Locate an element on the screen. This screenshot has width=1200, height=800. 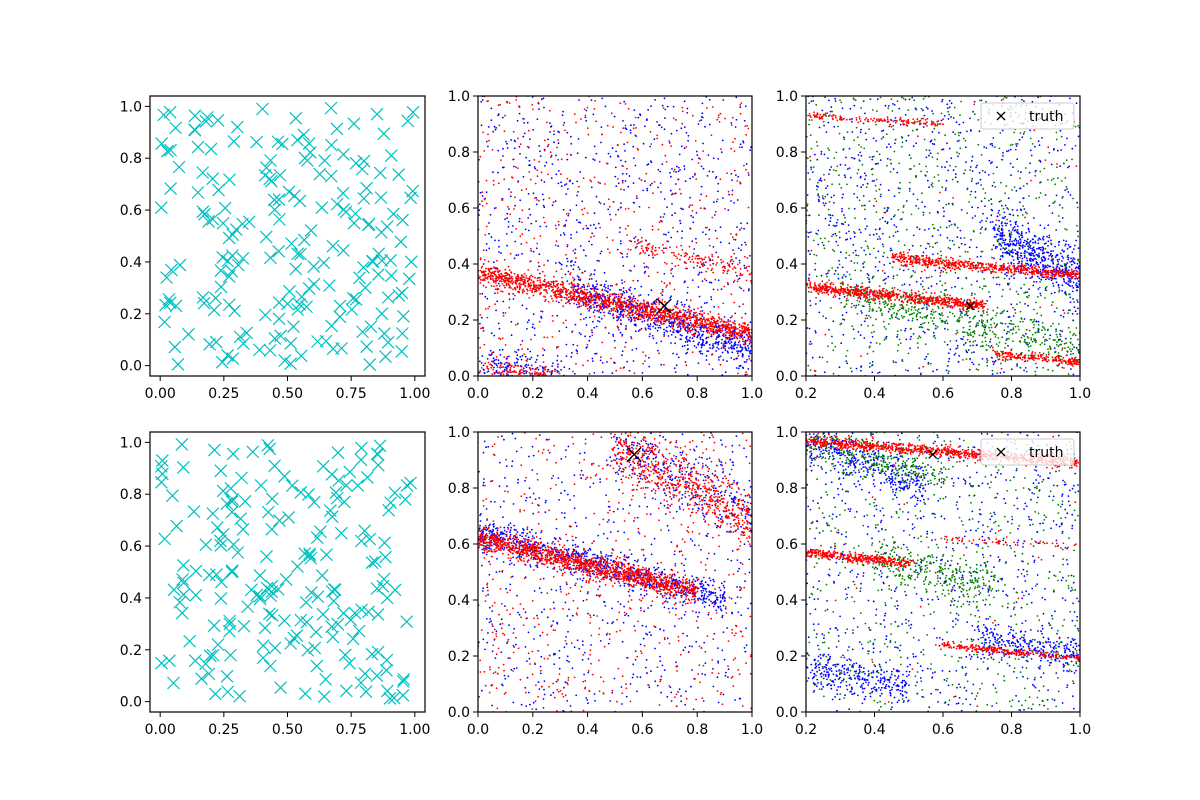
x-tick-label: 0.0 is located at coordinates (478, 394).